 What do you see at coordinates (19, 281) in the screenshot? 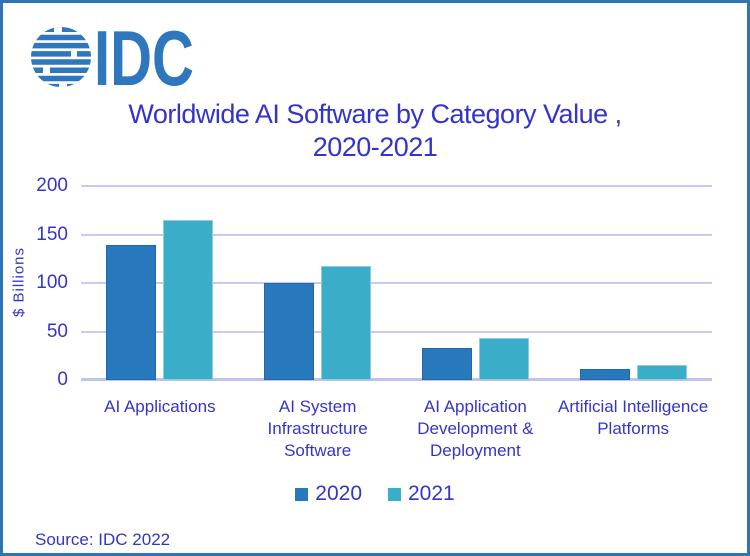
I see `y-axis-title: $ Billions` at bounding box center [19, 281].